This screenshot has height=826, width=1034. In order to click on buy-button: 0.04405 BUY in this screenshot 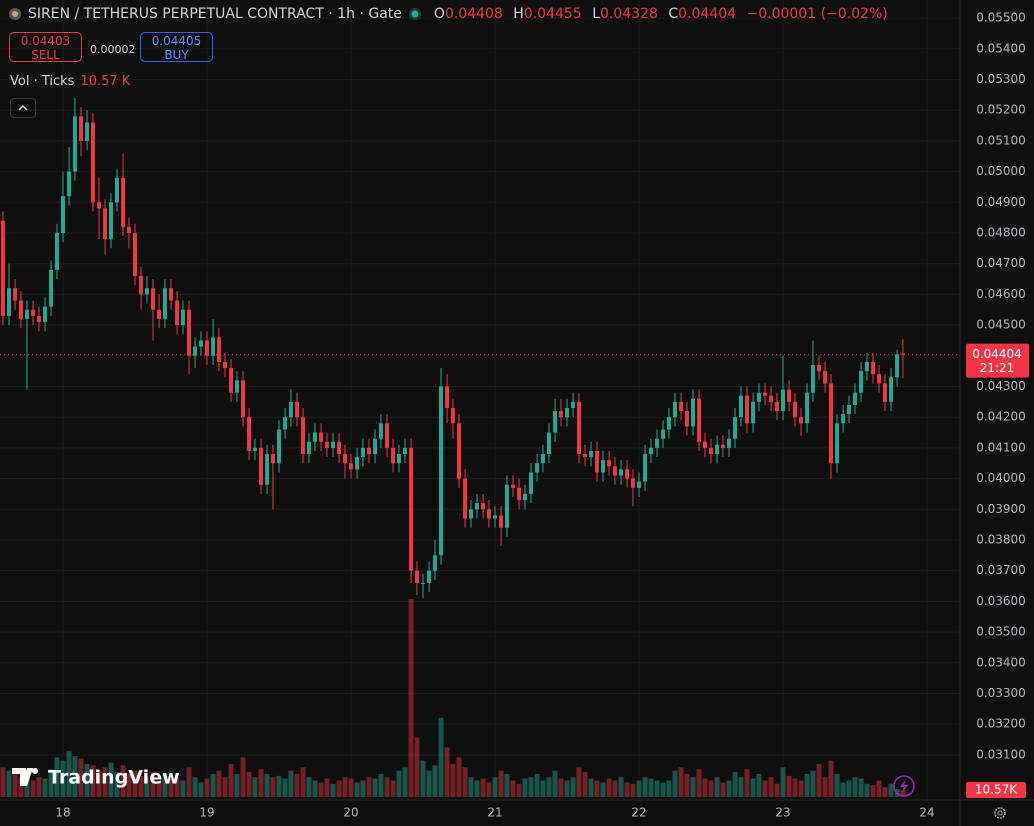, I will do `click(176, 47)`.